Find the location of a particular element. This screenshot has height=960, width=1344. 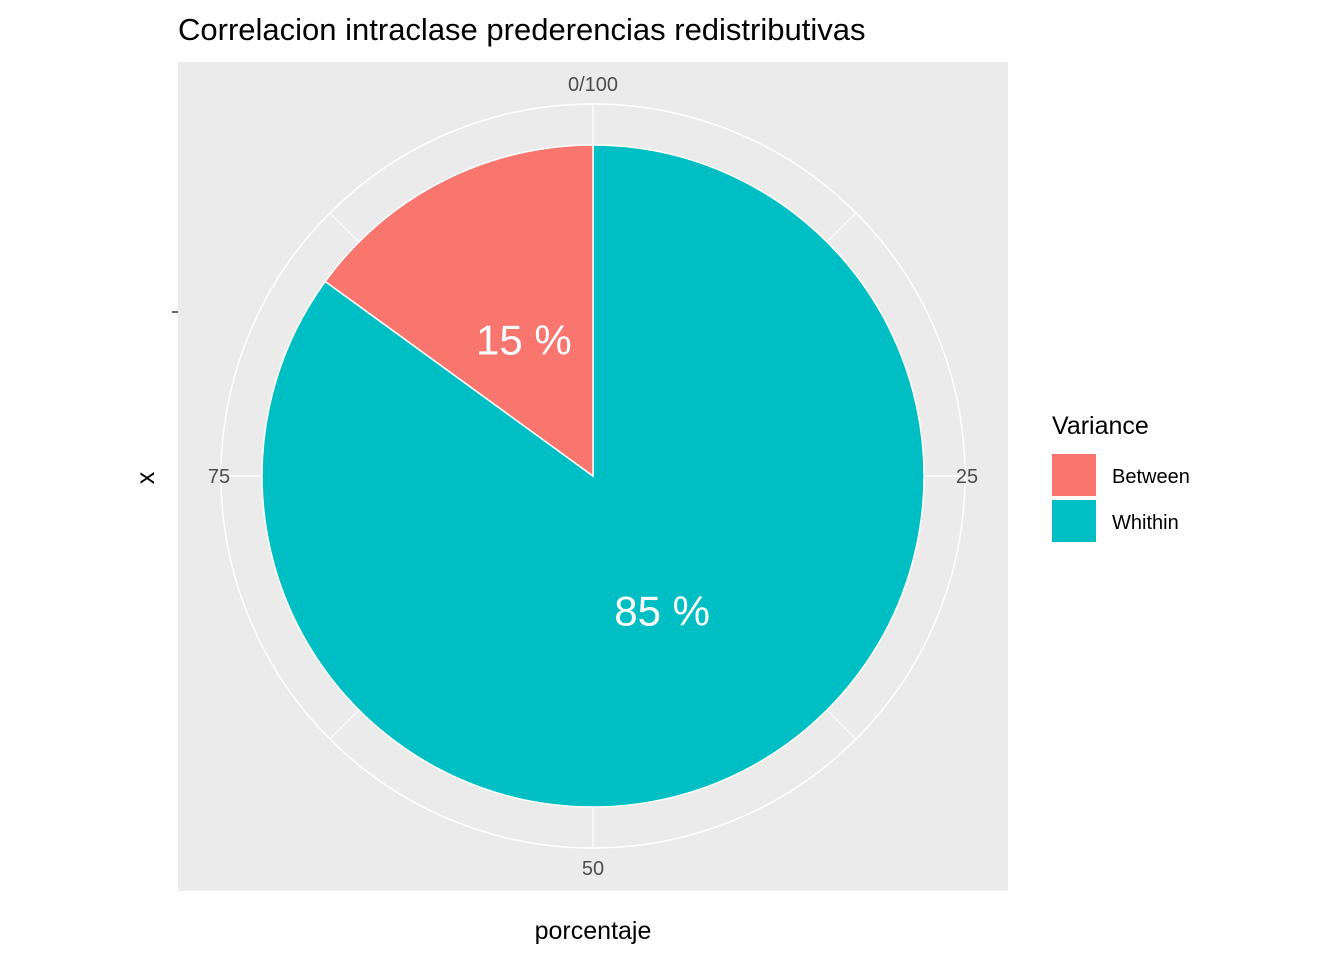

slice-label-between: 15 % is located at coordinates (524, 339).